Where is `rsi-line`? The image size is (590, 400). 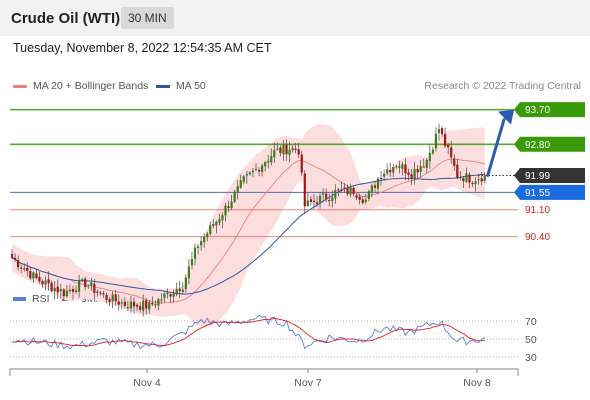
rsi-line is located at coordinates (248, 332).